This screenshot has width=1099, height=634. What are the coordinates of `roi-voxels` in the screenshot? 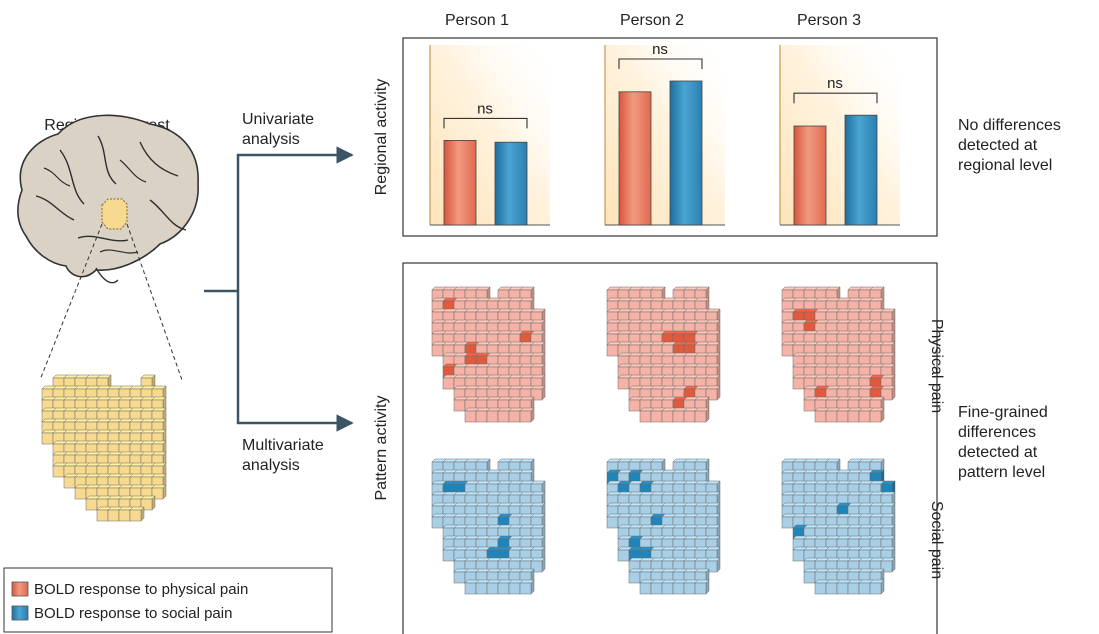 It's located at (104, 448).